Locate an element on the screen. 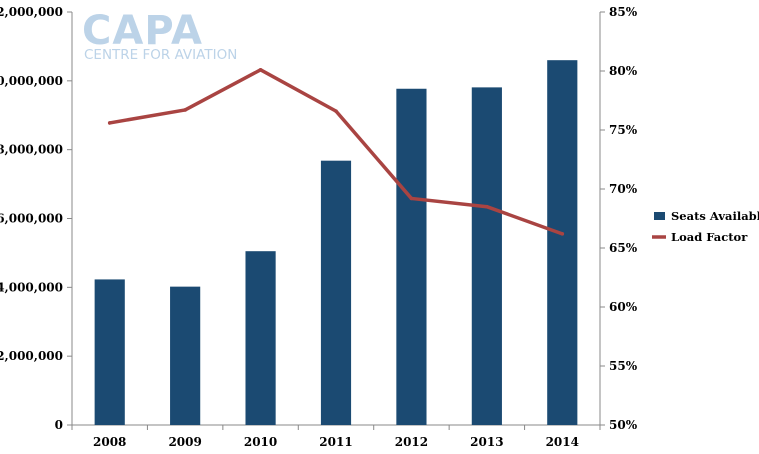  x-tick-label: 2009 is located at coordinates (184, 442).